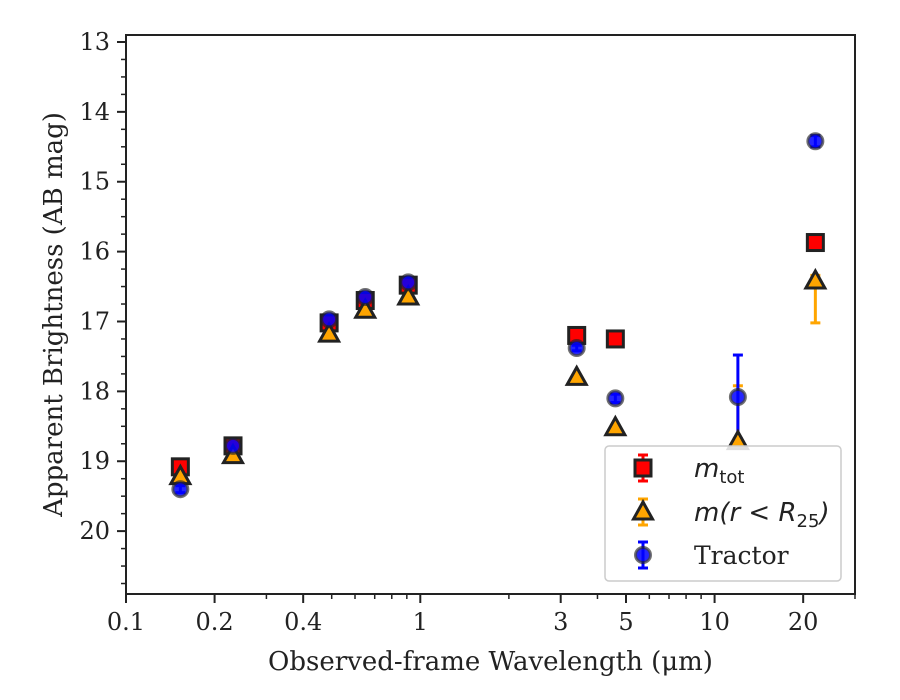  Describe the element at coordinates (94, 42) in the screenshot. I see `y-tick-label: 13` at that location.